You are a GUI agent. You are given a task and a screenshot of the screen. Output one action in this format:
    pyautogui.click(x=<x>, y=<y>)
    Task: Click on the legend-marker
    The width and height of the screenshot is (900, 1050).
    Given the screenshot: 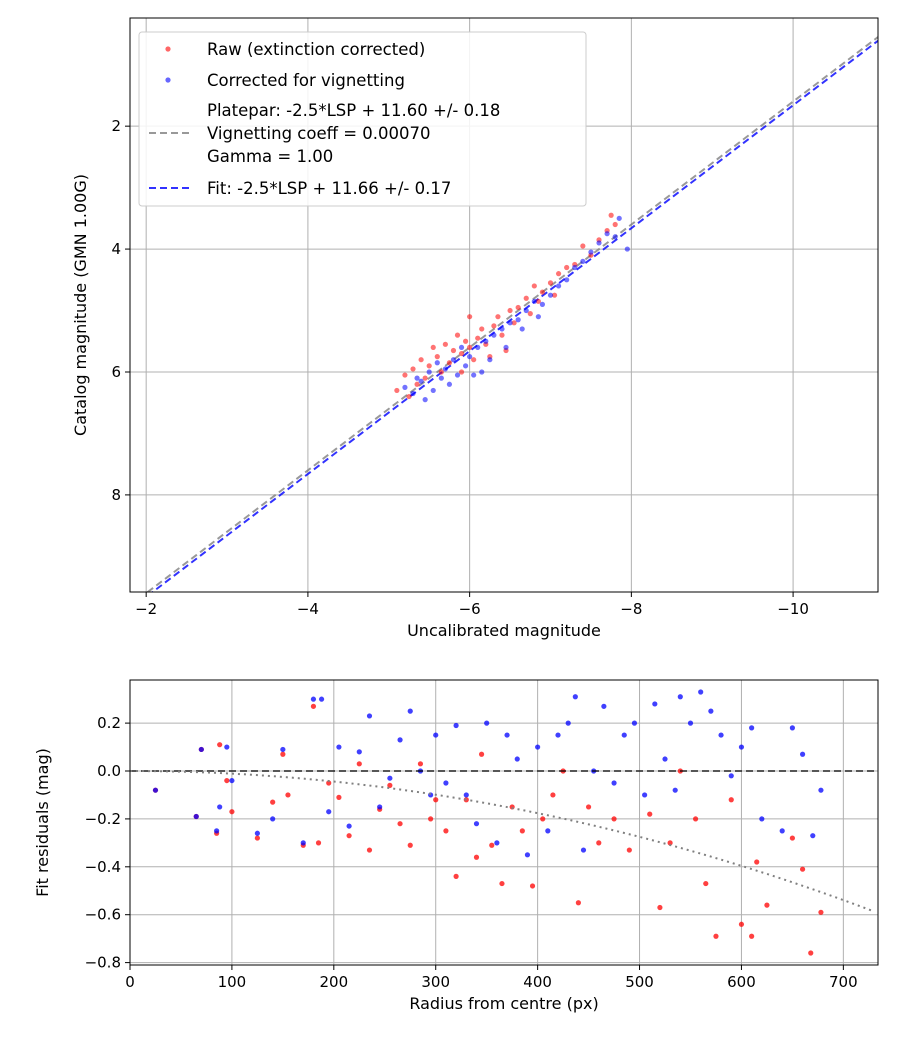 What is the action you would take?
    pyautogui.click(x=168, y=49)
    